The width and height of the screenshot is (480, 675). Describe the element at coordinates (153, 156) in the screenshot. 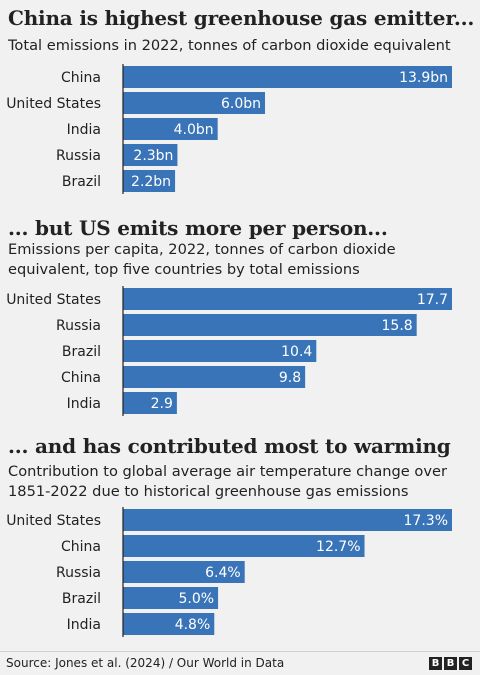

I see `data-label: 2.3bn` at that location.